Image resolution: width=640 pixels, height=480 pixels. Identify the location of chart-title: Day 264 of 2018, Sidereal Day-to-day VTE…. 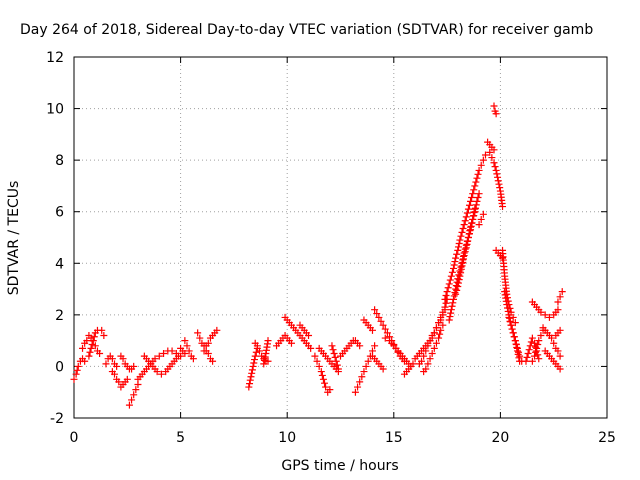
(306, 30).